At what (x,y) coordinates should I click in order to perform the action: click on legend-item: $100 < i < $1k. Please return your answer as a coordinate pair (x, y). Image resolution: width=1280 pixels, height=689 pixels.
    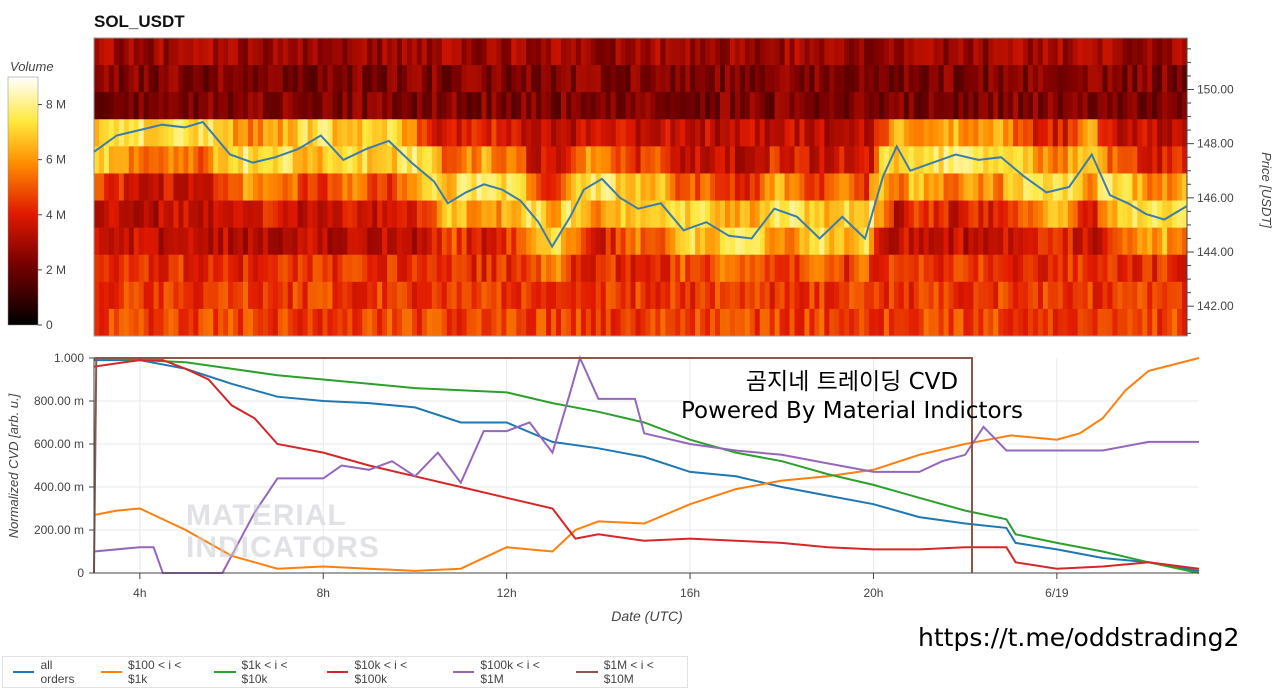
    Looking at the image, I should click on (151, 672).